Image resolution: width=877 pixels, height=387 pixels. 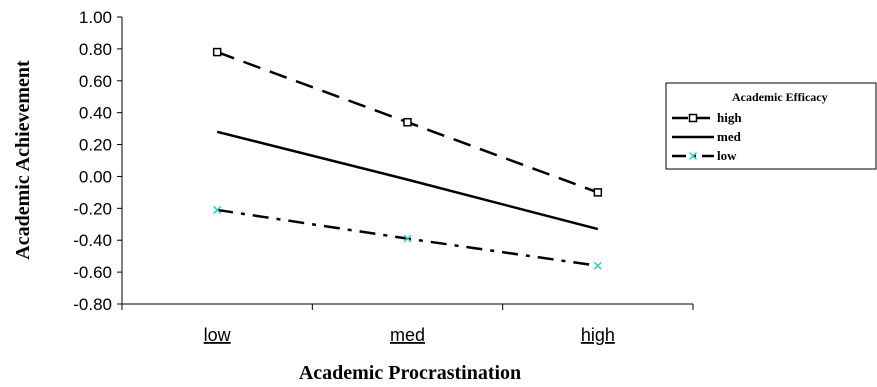 I want to click on data-point-low-low, so click(x=217, y=209).